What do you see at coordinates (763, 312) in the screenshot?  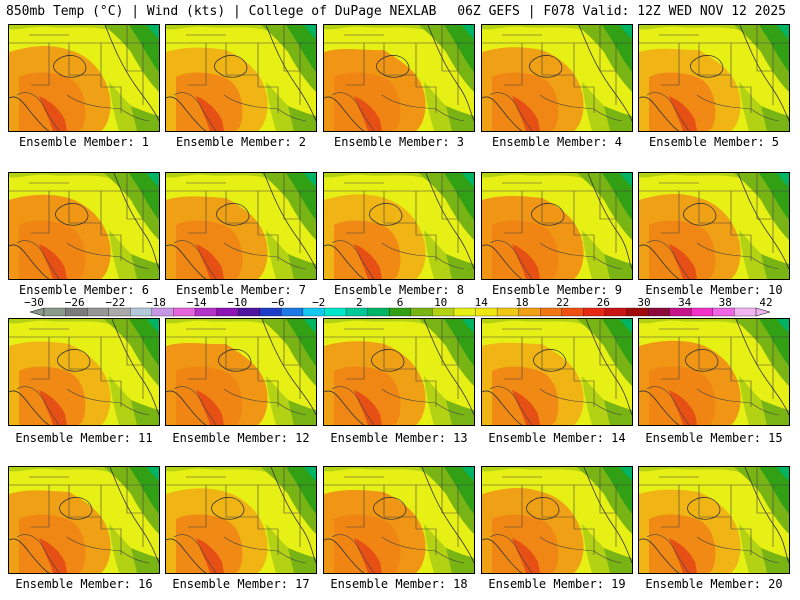 I see `colorbar-right-arrow` at bounding box center [763, 312].